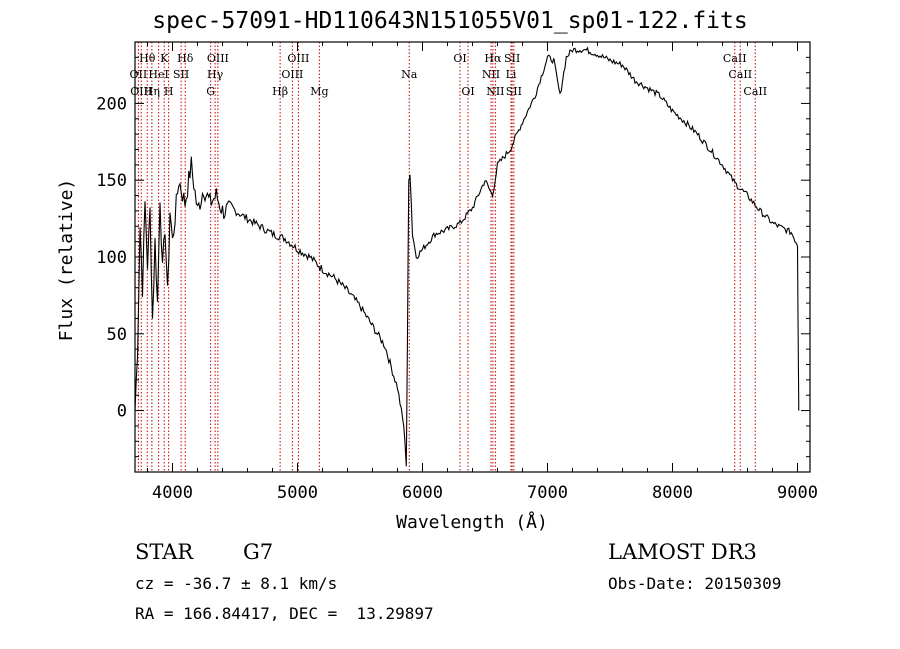 The height and width of the screenshot is (649, 900). Describe the element at coordinates (319, 91) in the screenshot. I see `spectral-line-label: Mg` at that location.